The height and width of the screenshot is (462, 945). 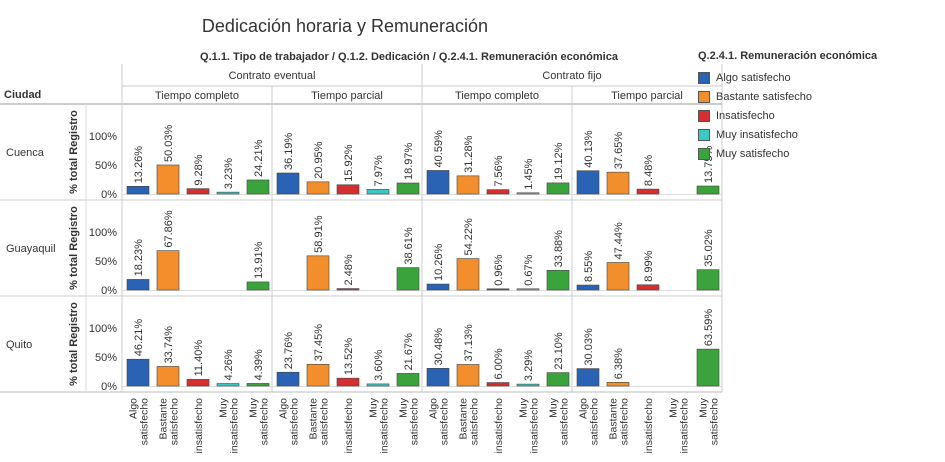 What do you see at coordinates (558, 188) in the screenshot?
I see `bar-cuenca-muy-satisfecho` at bounding box center [558, 188].